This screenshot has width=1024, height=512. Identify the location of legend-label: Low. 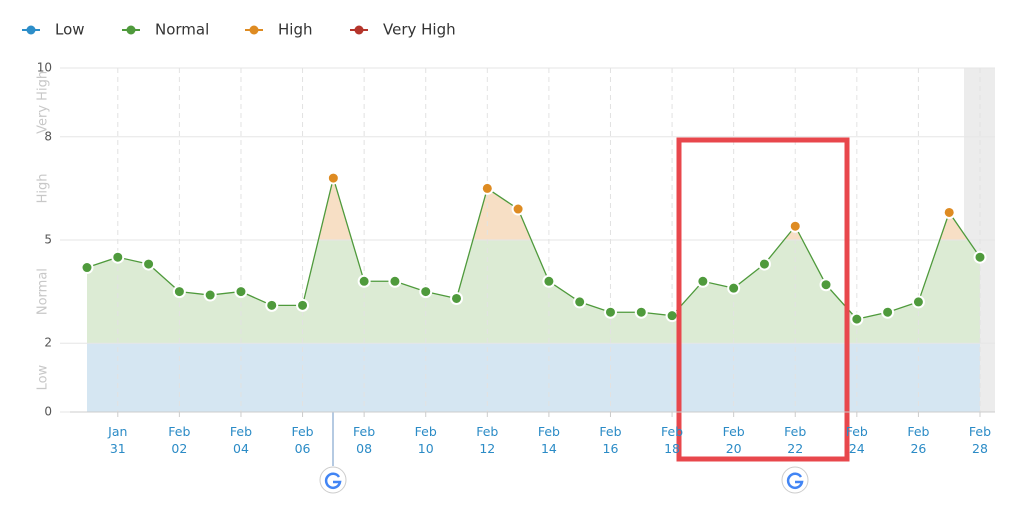
(70, 30).